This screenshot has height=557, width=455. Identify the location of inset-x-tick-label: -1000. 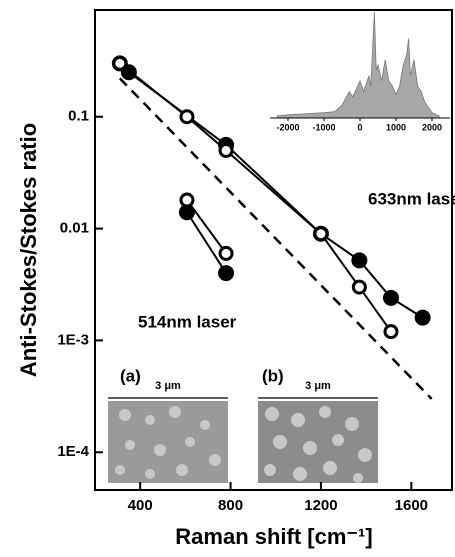
(323, 127).